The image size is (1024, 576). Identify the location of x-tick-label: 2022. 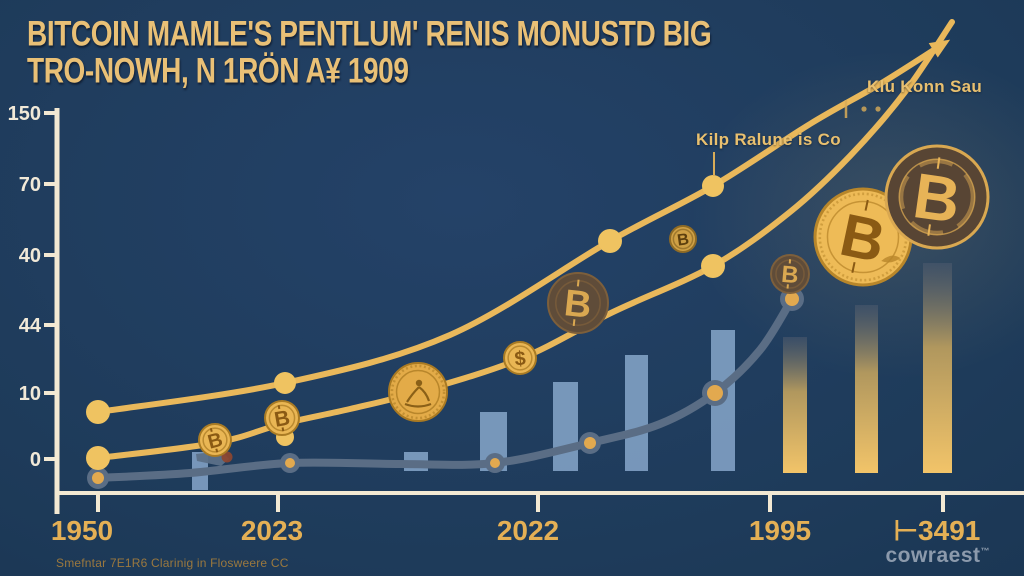
(528, 530).